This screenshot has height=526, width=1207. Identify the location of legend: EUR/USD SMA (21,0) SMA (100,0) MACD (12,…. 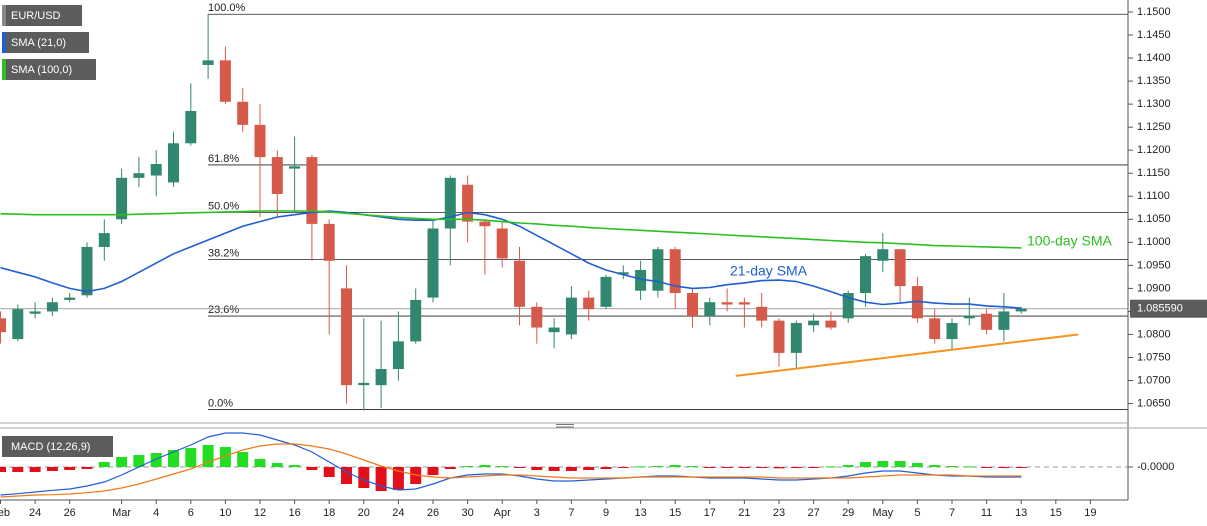
(57, 231).